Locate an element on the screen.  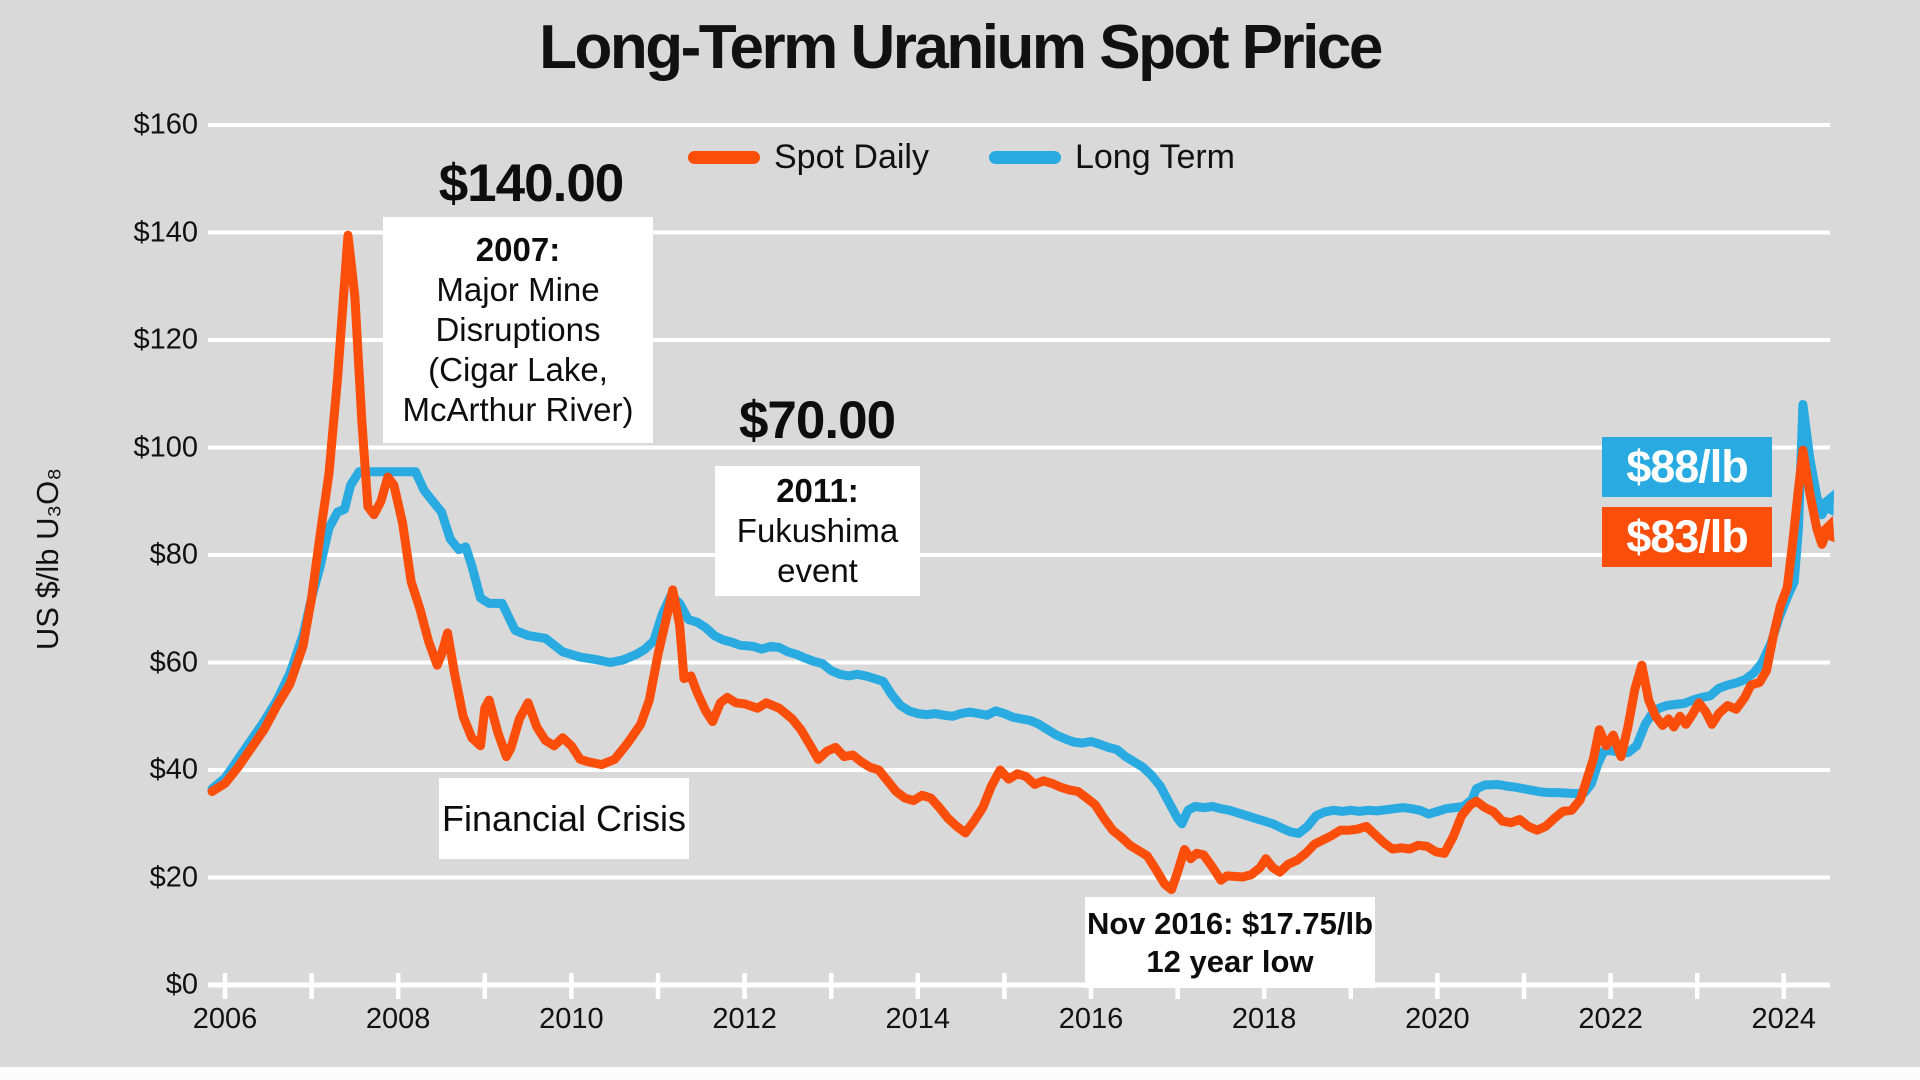
spot-latest-price-badge: $83/lb is located at coordinates (1687, 537).